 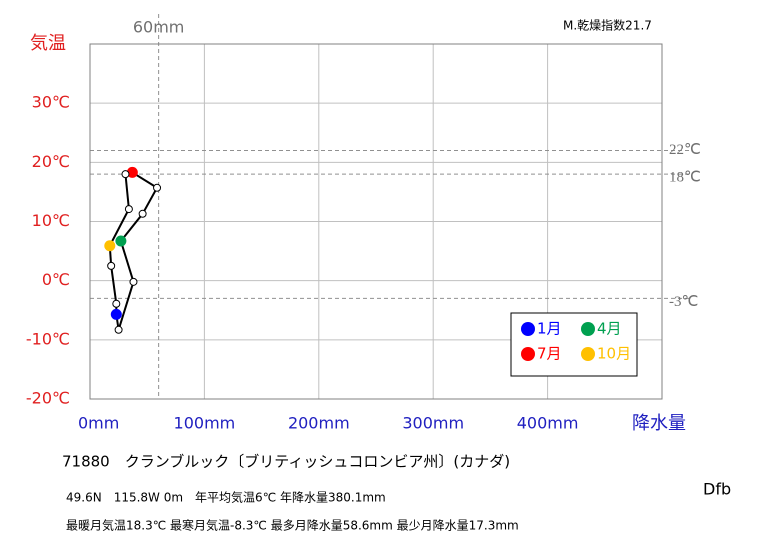 I want to click on reference-label: 18℃, so click(x=685, y=178).